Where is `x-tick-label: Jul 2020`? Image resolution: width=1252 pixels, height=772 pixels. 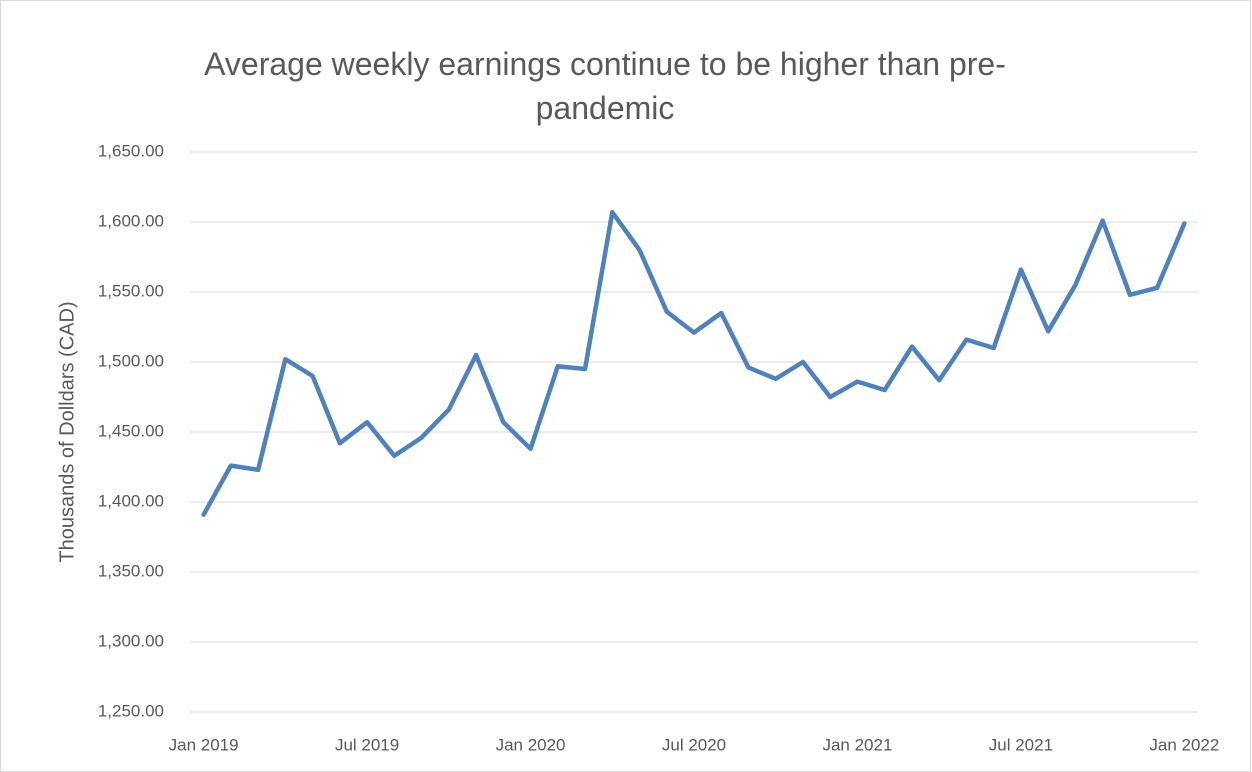 x-tick-label: Jul 2020 is located at coordinates (694, 744).